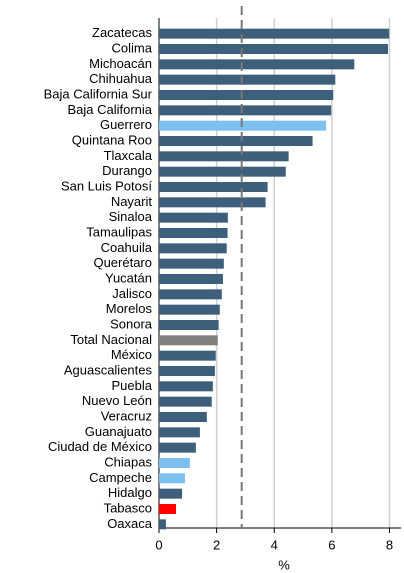  What do you see at coordinates (122, 262) in the screenshot?
I see `y-tick-label: Querétaro` at bounding box center [122, 262].